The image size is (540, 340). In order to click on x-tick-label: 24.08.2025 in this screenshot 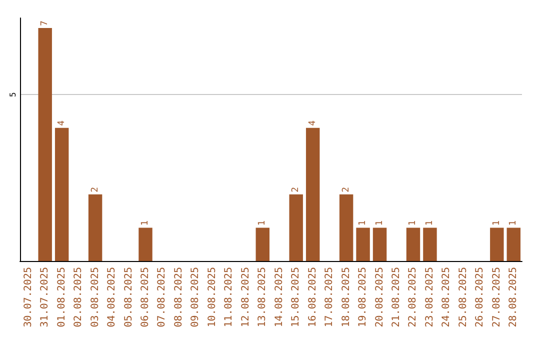, I will do `click(446, 297)`.